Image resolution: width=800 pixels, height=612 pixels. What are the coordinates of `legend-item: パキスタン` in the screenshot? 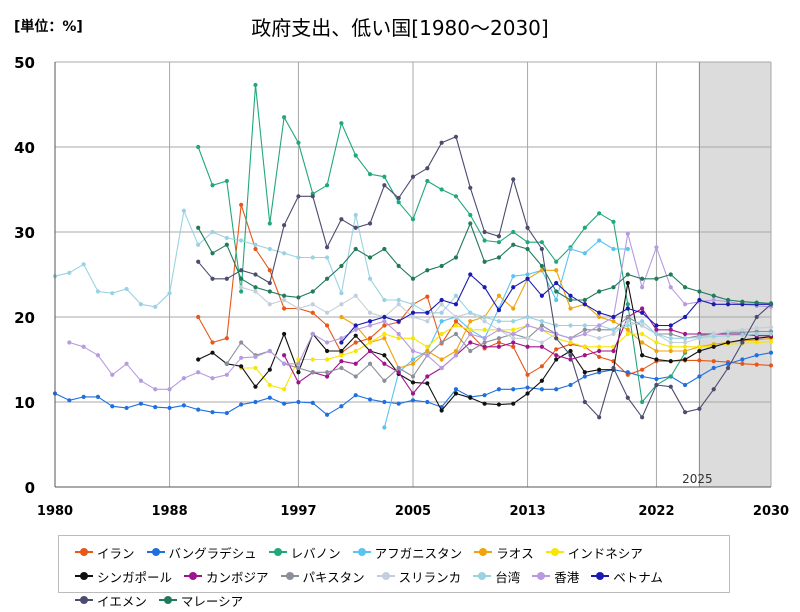 It's located at (322, 576).